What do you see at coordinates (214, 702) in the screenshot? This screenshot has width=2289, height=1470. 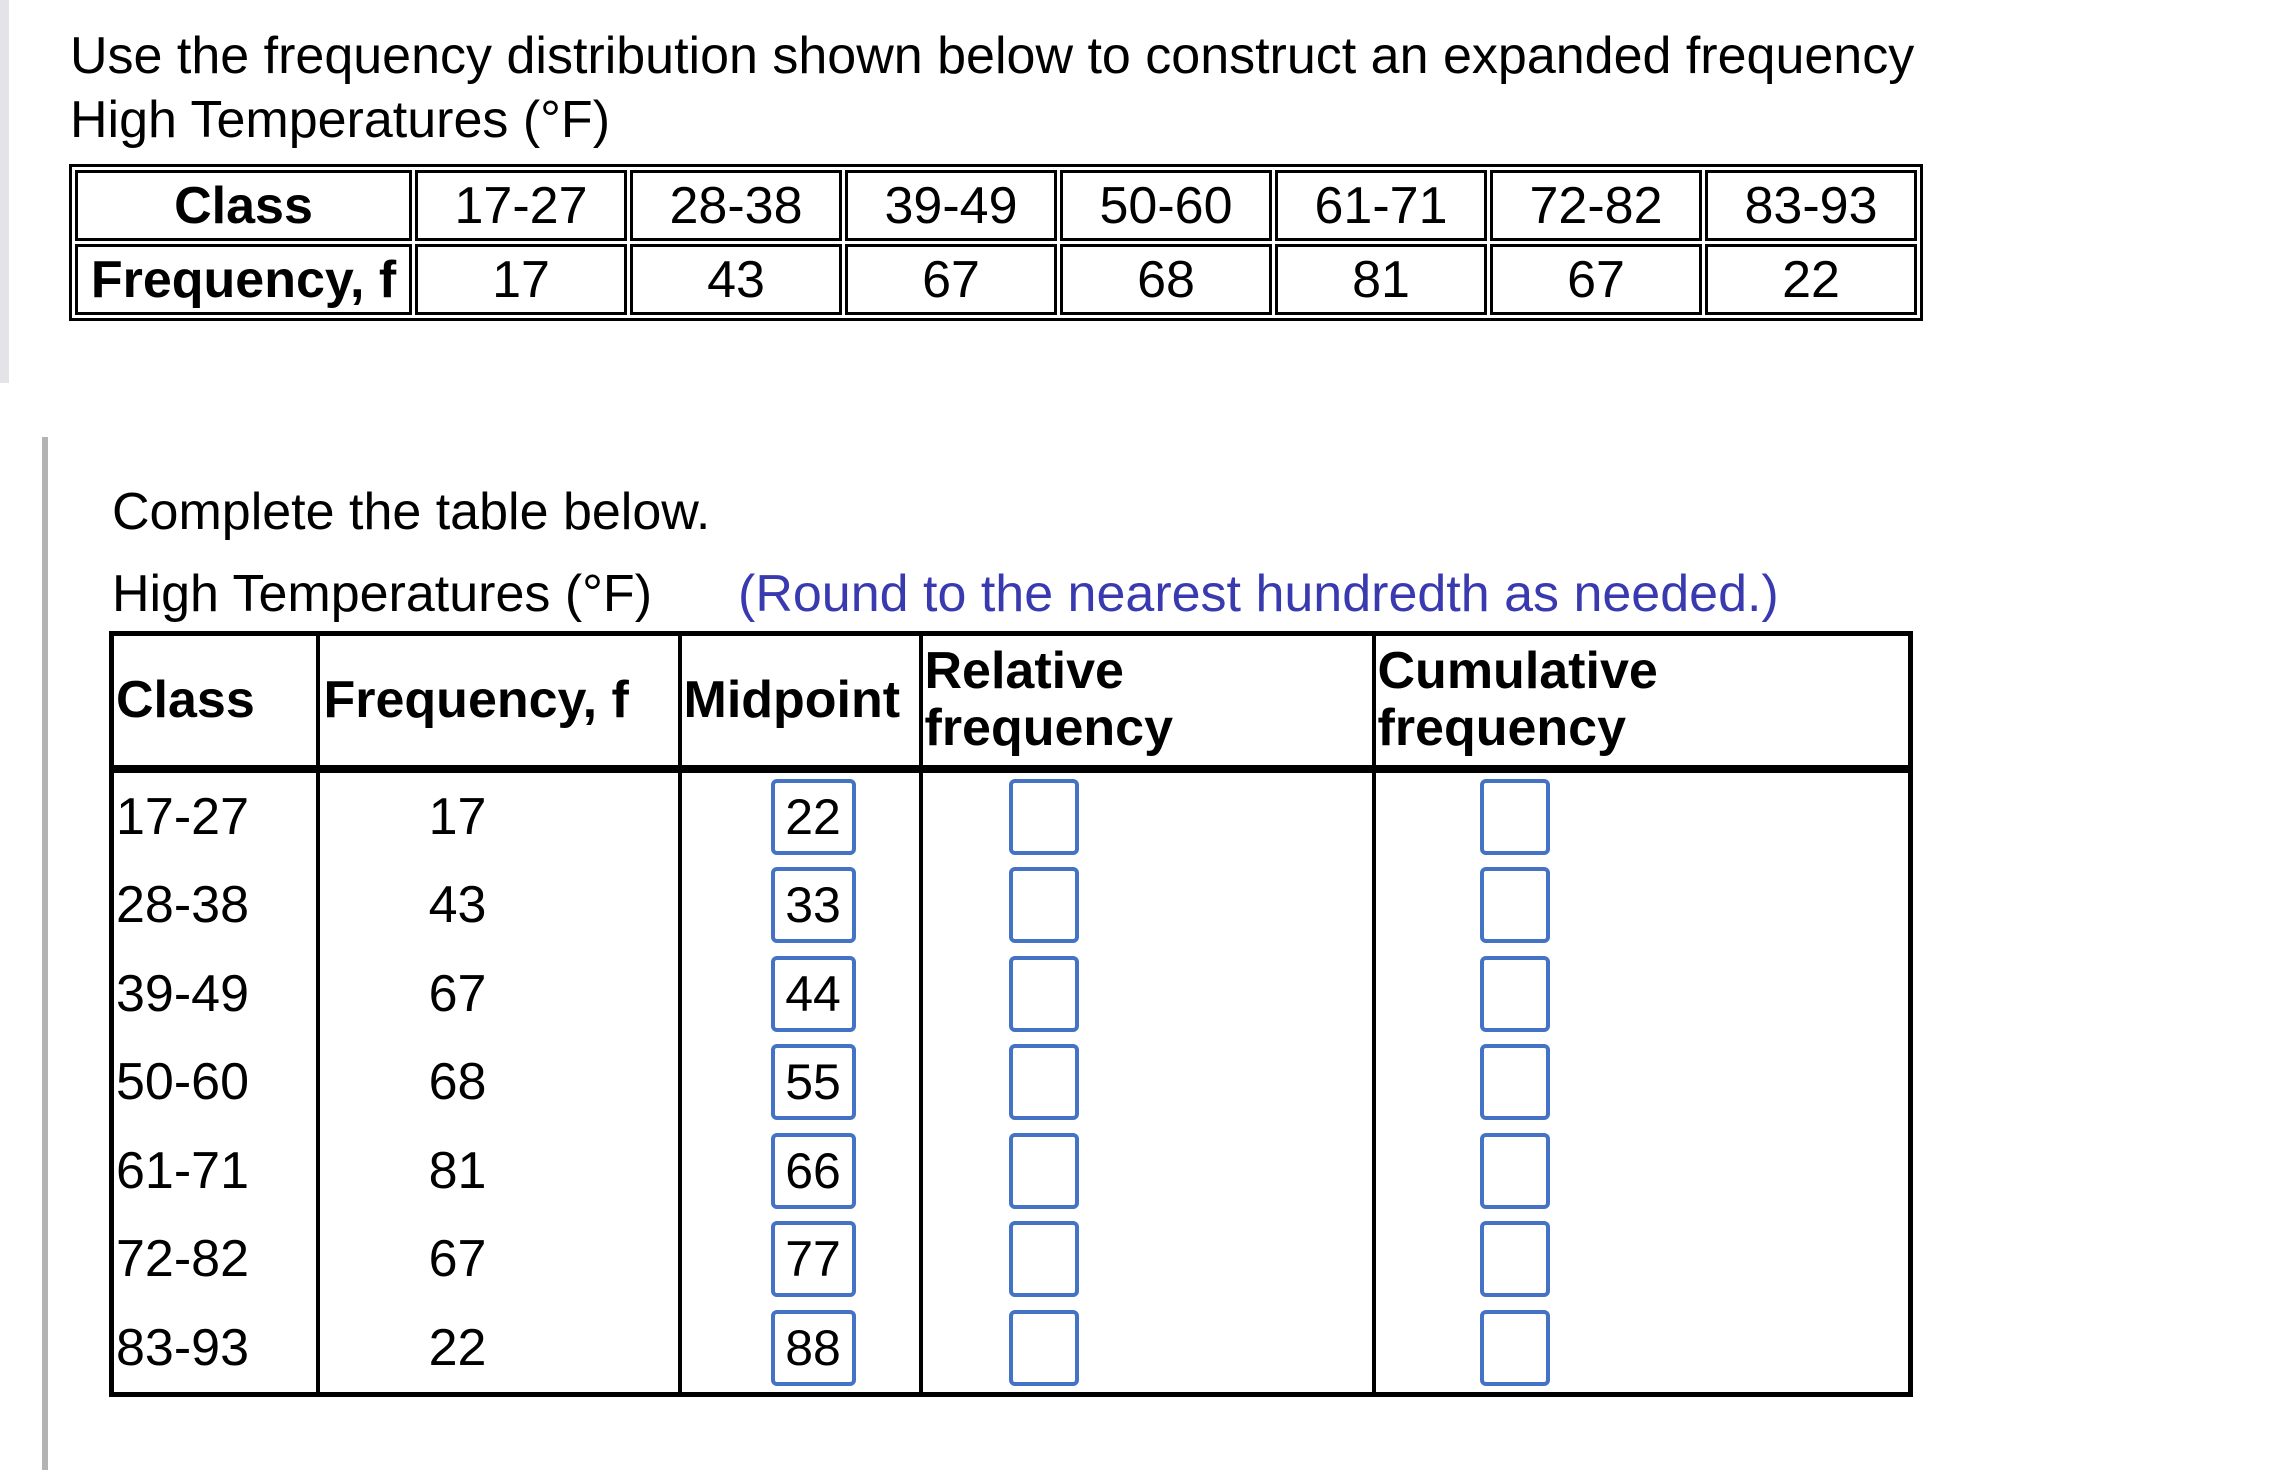 I see `header-class: Class` at bounding box center [214, 702].